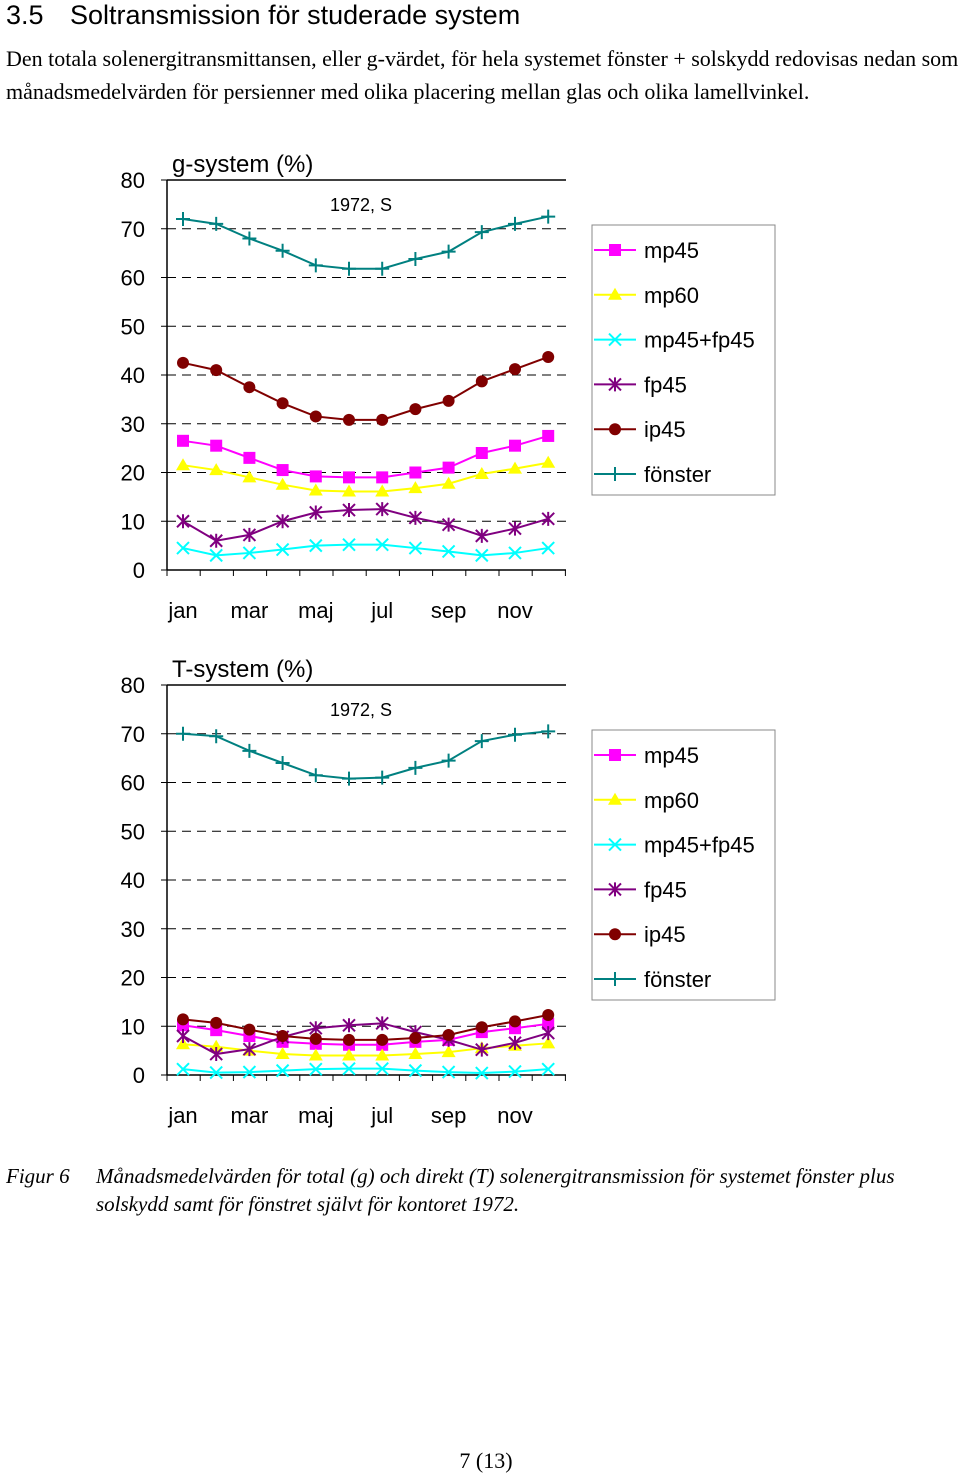 The width and height of the screenshot is (960, 1478). I want to click on series-mp45-fp45, so click(365, 1070).